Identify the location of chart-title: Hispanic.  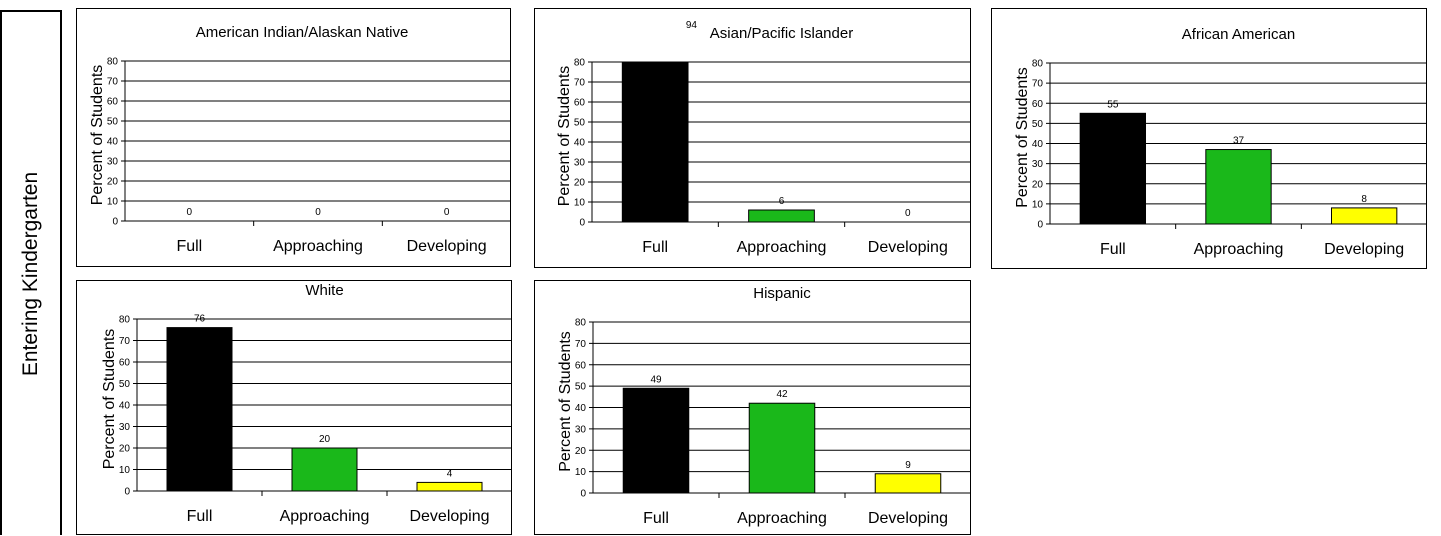
(782, 293).